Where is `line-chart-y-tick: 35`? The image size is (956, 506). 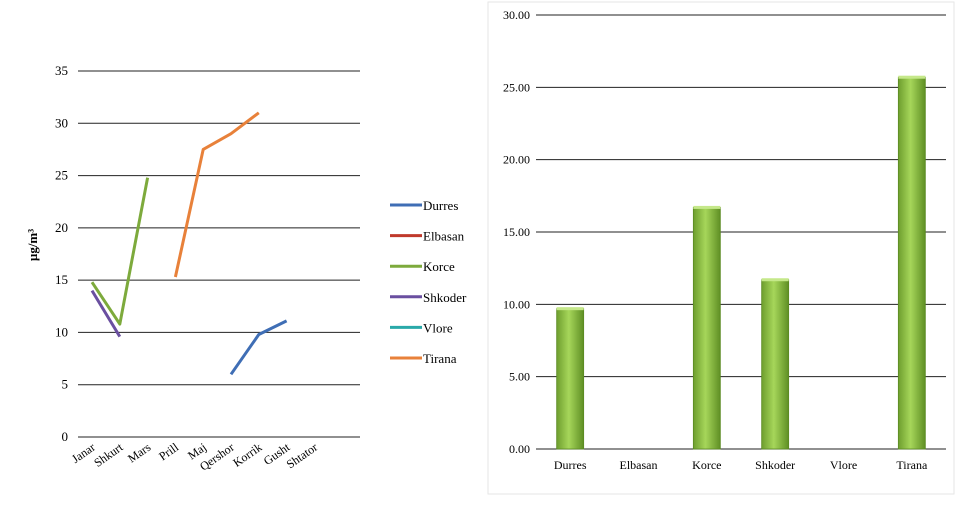 line-chart-y-tick: 35 is located at coordinates (61, 70).